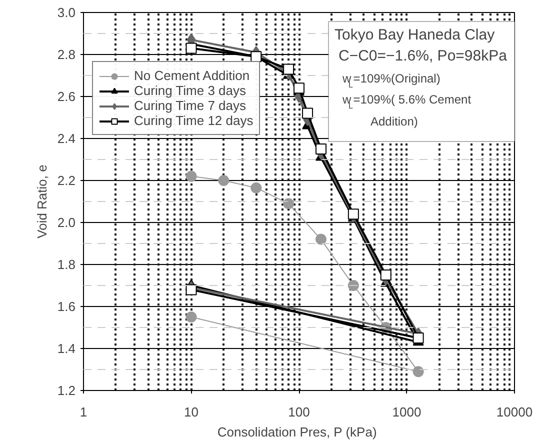 This screenshot has width=544, height=442. Describe the element at coordinates (194, 120) in the screenshot. I see `legend-label: Curing Time 12 days` at that location.